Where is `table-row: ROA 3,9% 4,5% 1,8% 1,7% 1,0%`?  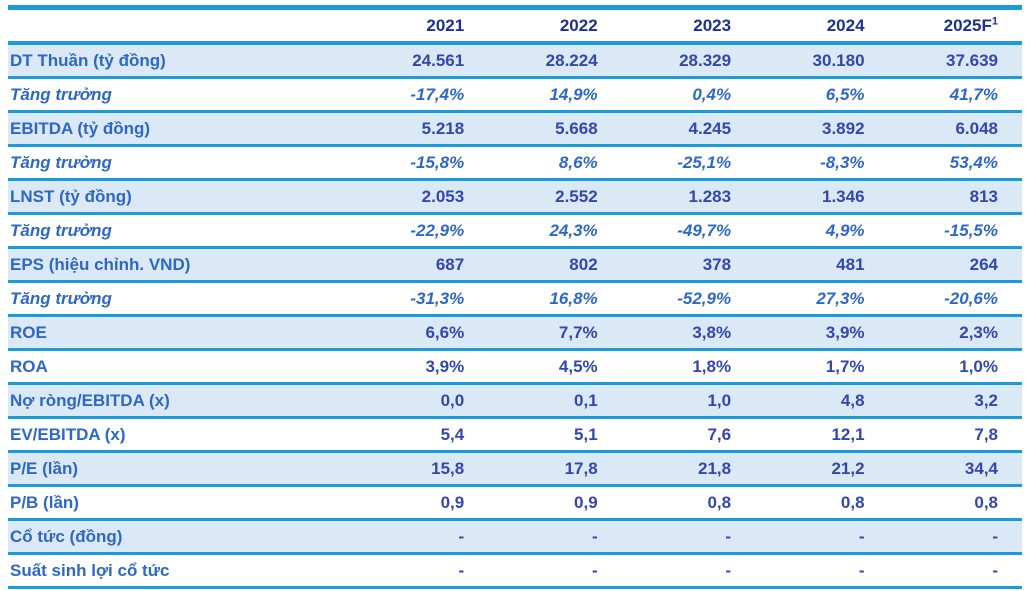
table-row: ROA 3,9% 4,5% 1,8% 1,7% 1,0% is located at coordinates (515, 367).